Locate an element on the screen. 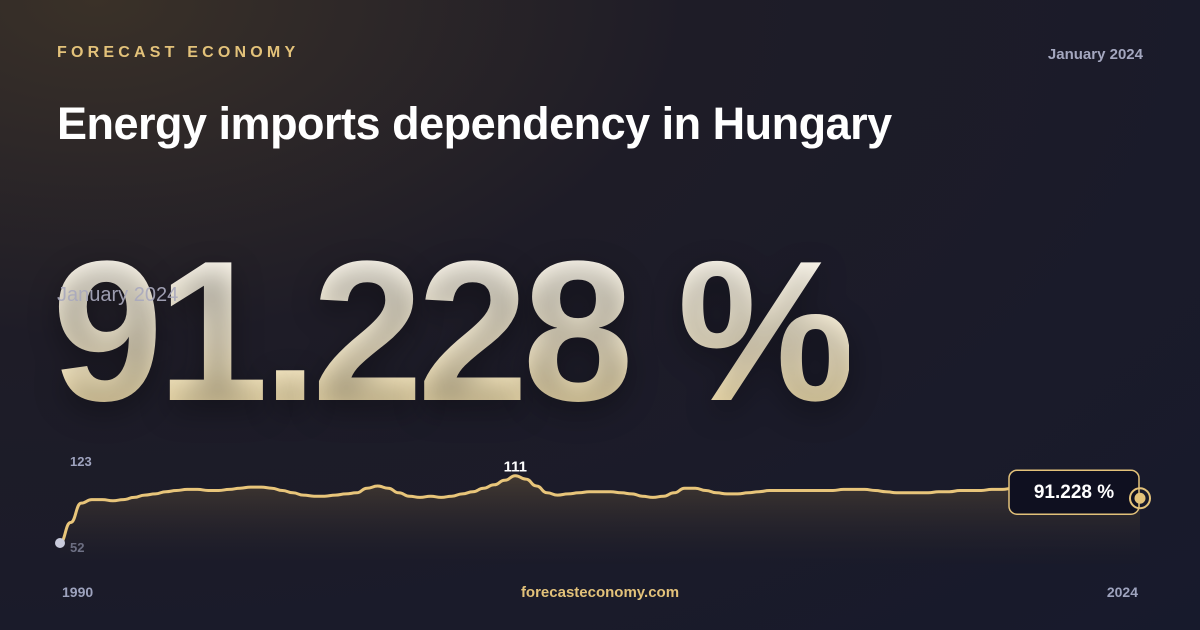  last-value-dot is located at coordinates (1140, 498).